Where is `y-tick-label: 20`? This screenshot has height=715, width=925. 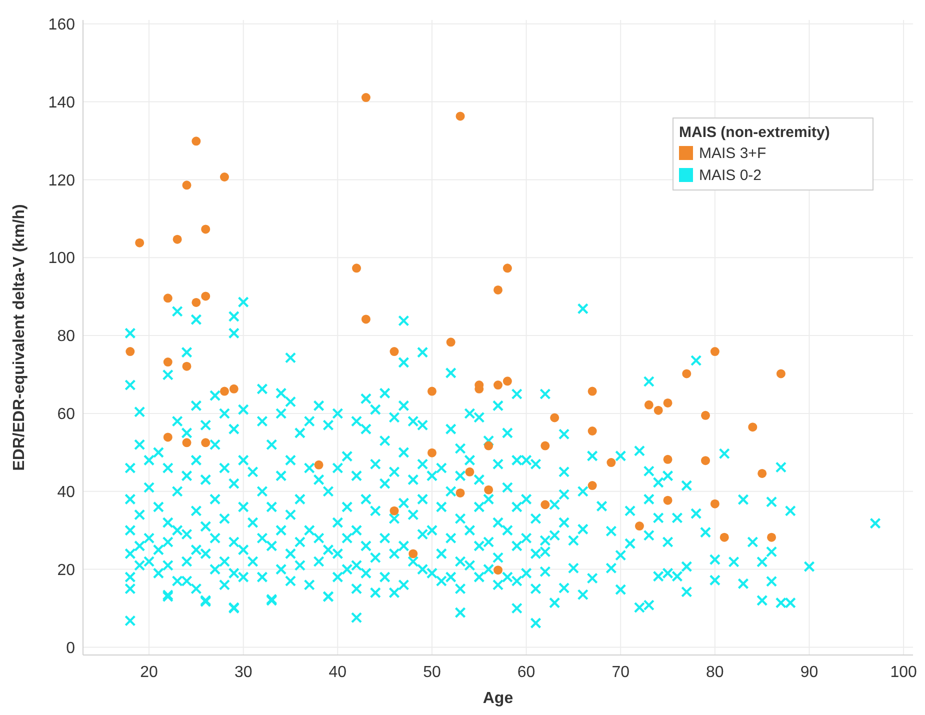 y-tick-label: 20 is located at coordinates (66, 570).